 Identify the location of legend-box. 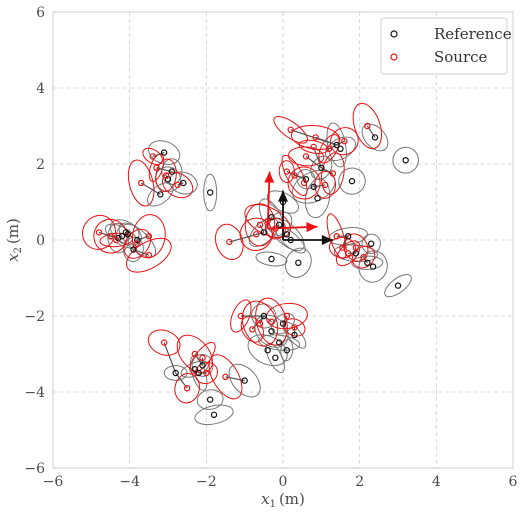
(444, 46).